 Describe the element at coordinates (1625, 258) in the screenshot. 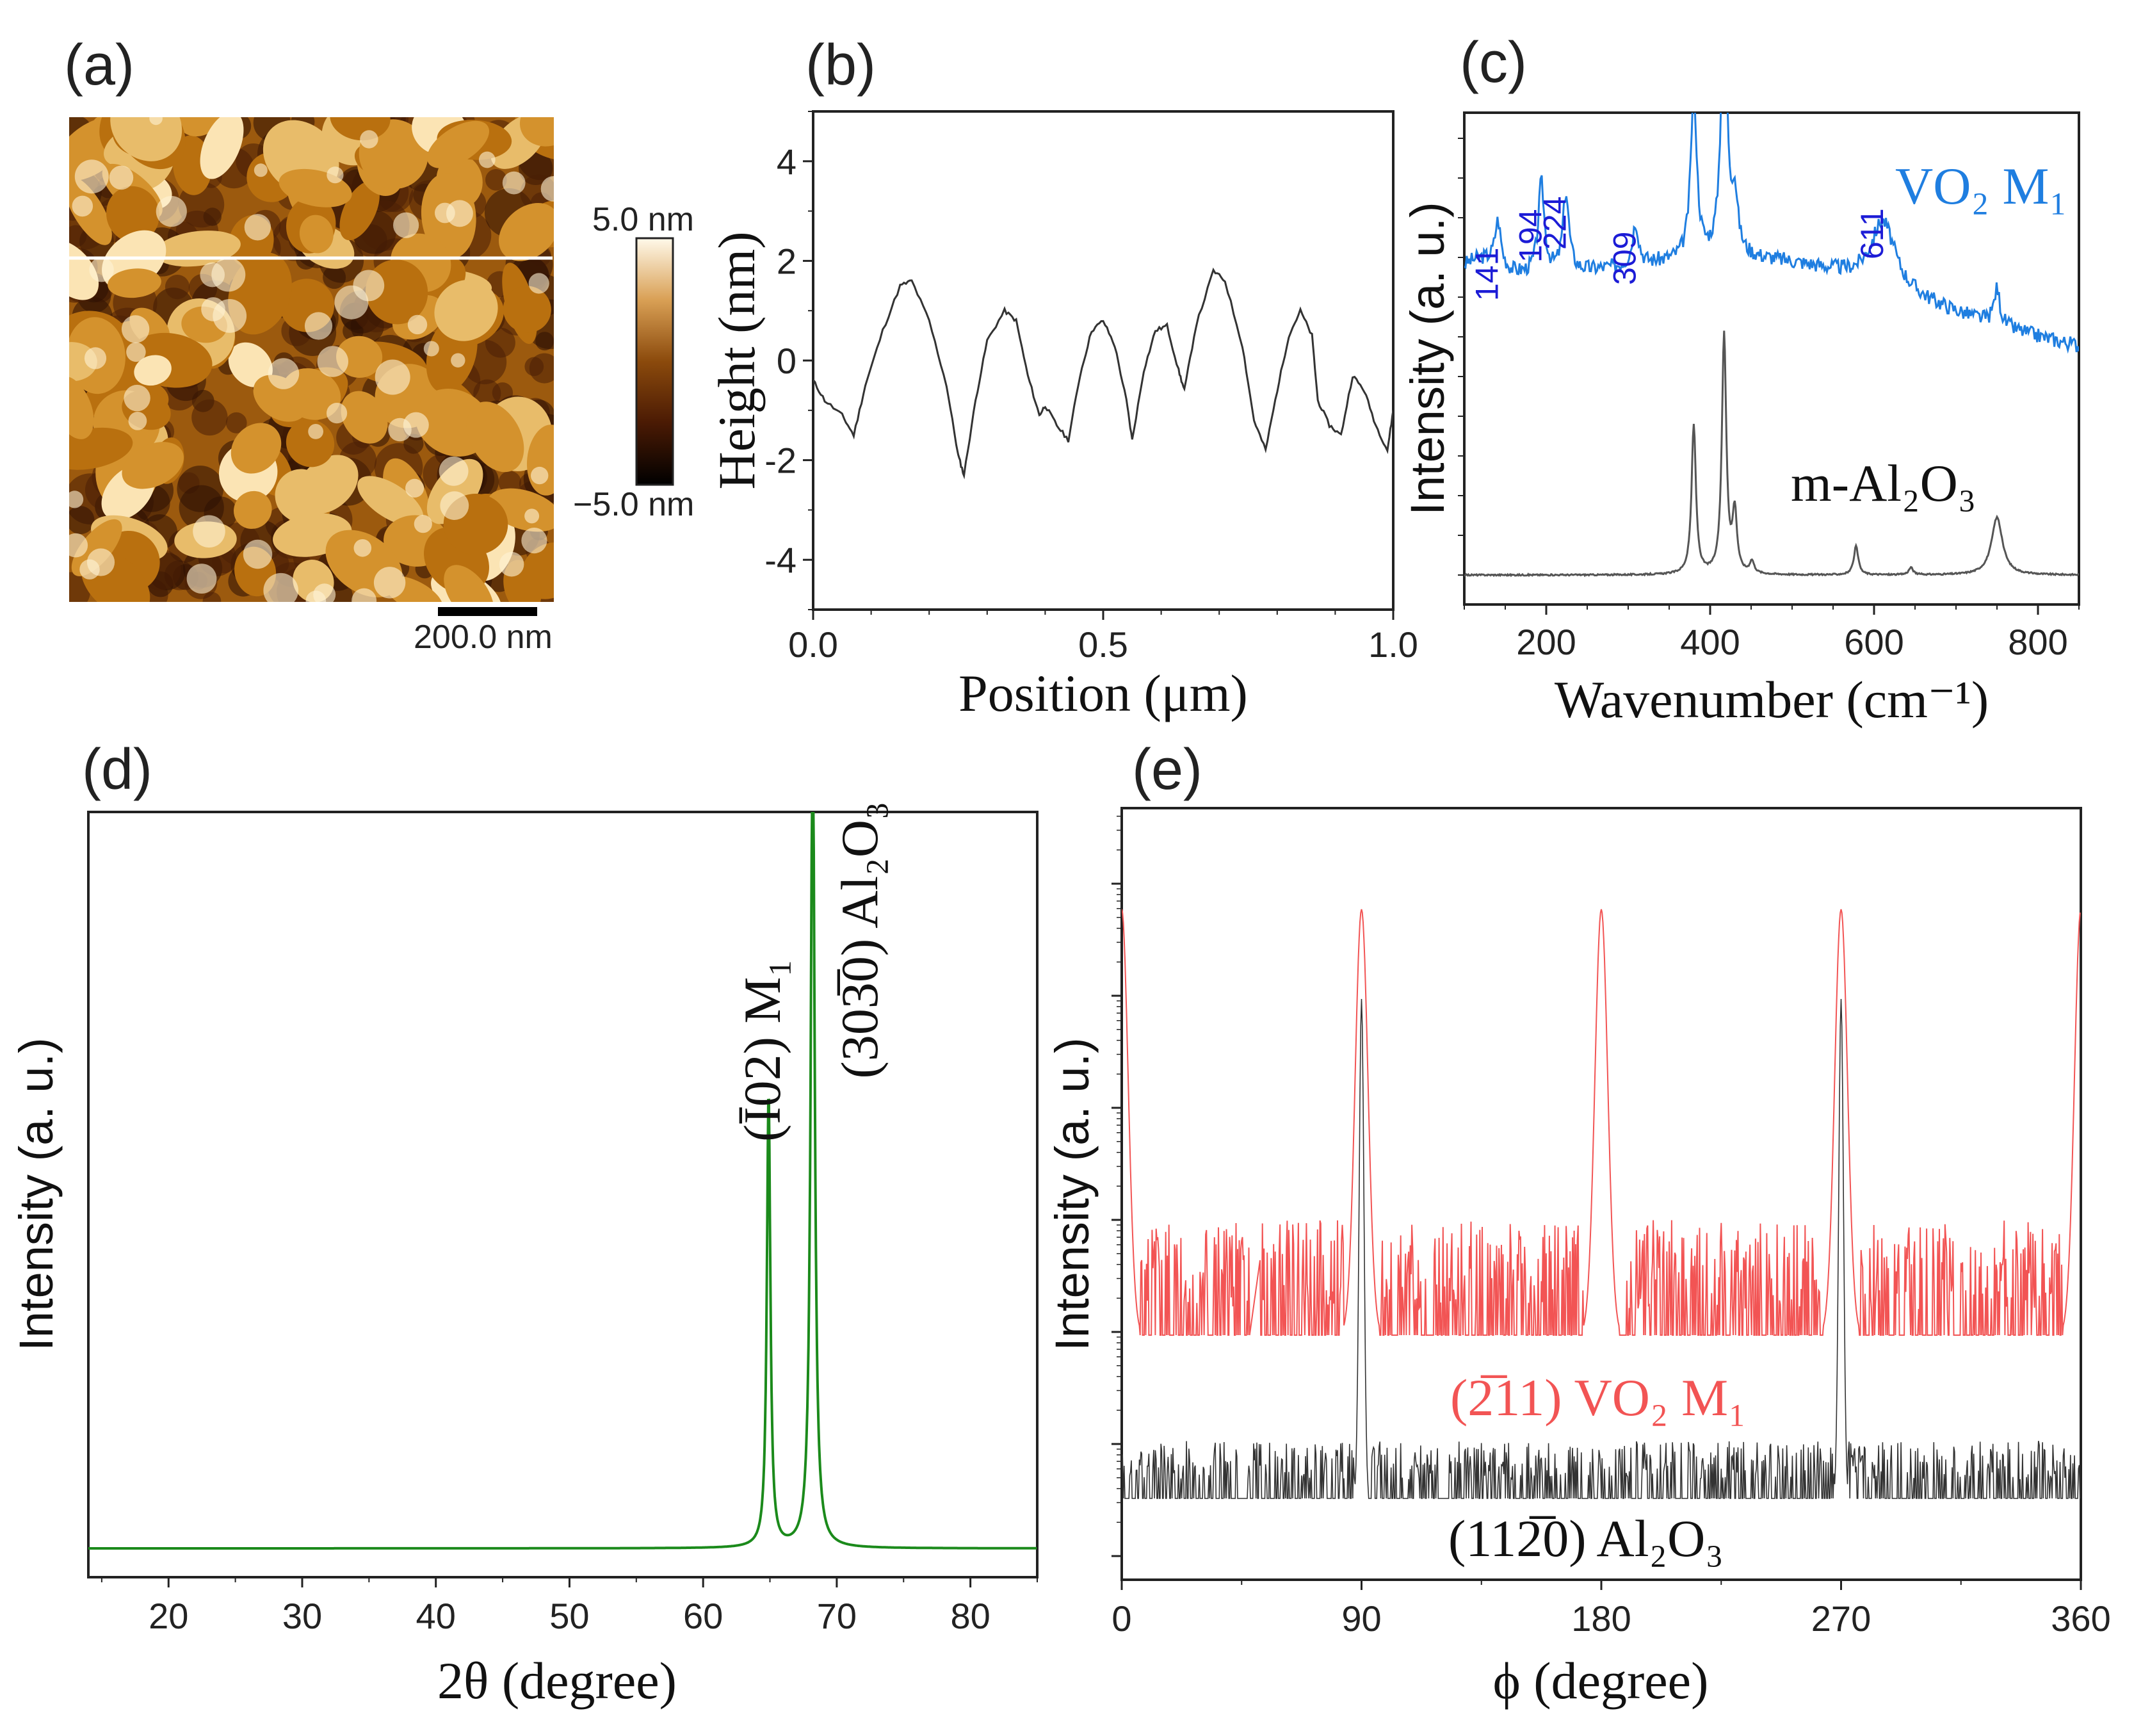

I see `raman-peak-label: 309` at that location.